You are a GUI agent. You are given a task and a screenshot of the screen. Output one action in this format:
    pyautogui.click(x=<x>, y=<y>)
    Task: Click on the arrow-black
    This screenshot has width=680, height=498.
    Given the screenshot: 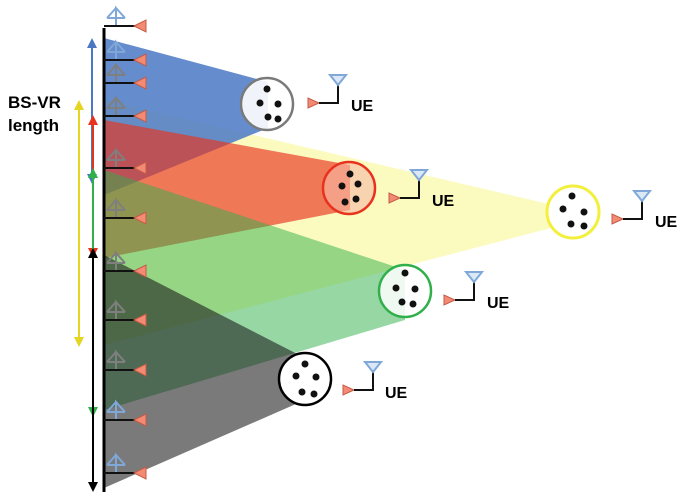 What is the action you would take?
    pyautogui.click(x=93, y=370)
    